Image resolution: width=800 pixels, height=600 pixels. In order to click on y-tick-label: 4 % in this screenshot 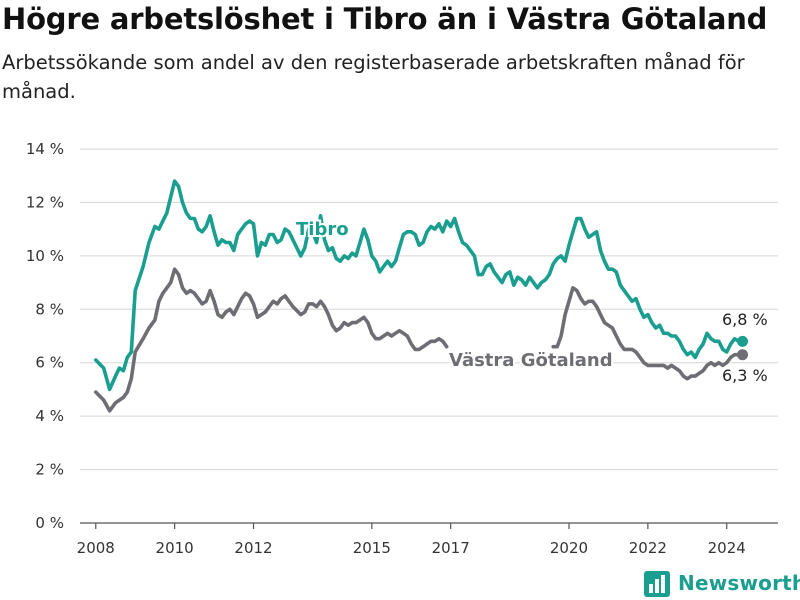, I will do `click(49, 416)`.